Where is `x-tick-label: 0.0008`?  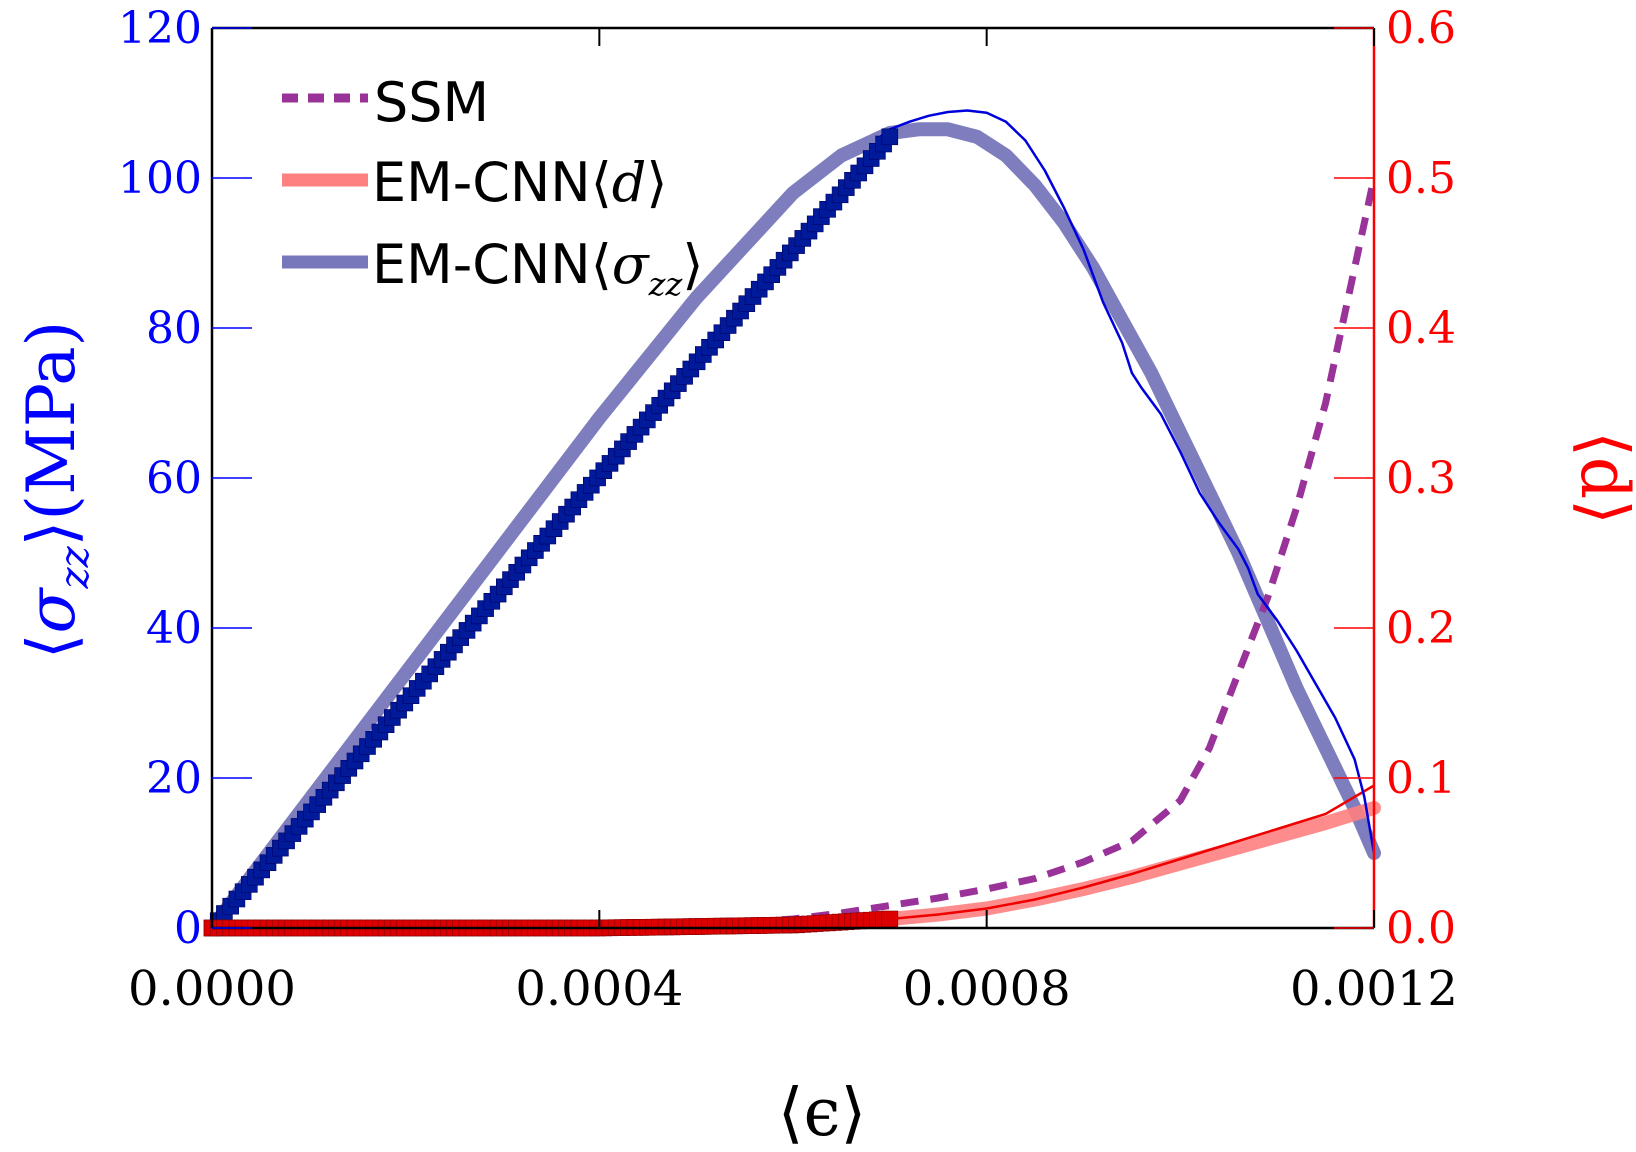
x-tick-label: 0.0008 is located at coordinates (987, 989).